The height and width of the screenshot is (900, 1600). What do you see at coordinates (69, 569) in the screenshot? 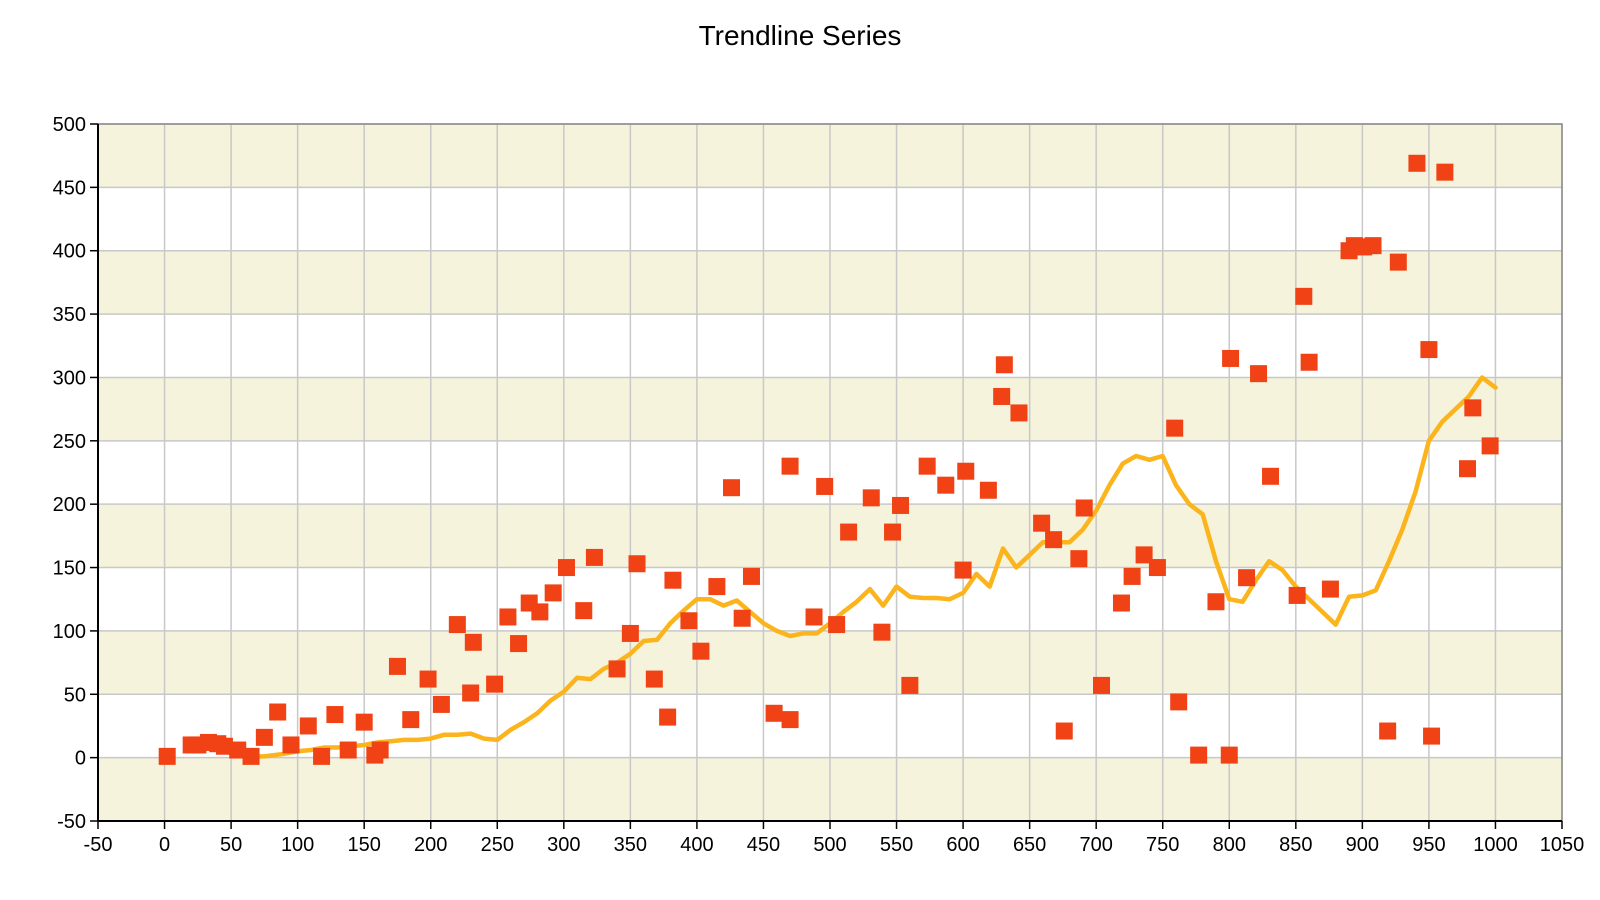
I see `y-tick-label: 150` at bounding box center [69, 569].